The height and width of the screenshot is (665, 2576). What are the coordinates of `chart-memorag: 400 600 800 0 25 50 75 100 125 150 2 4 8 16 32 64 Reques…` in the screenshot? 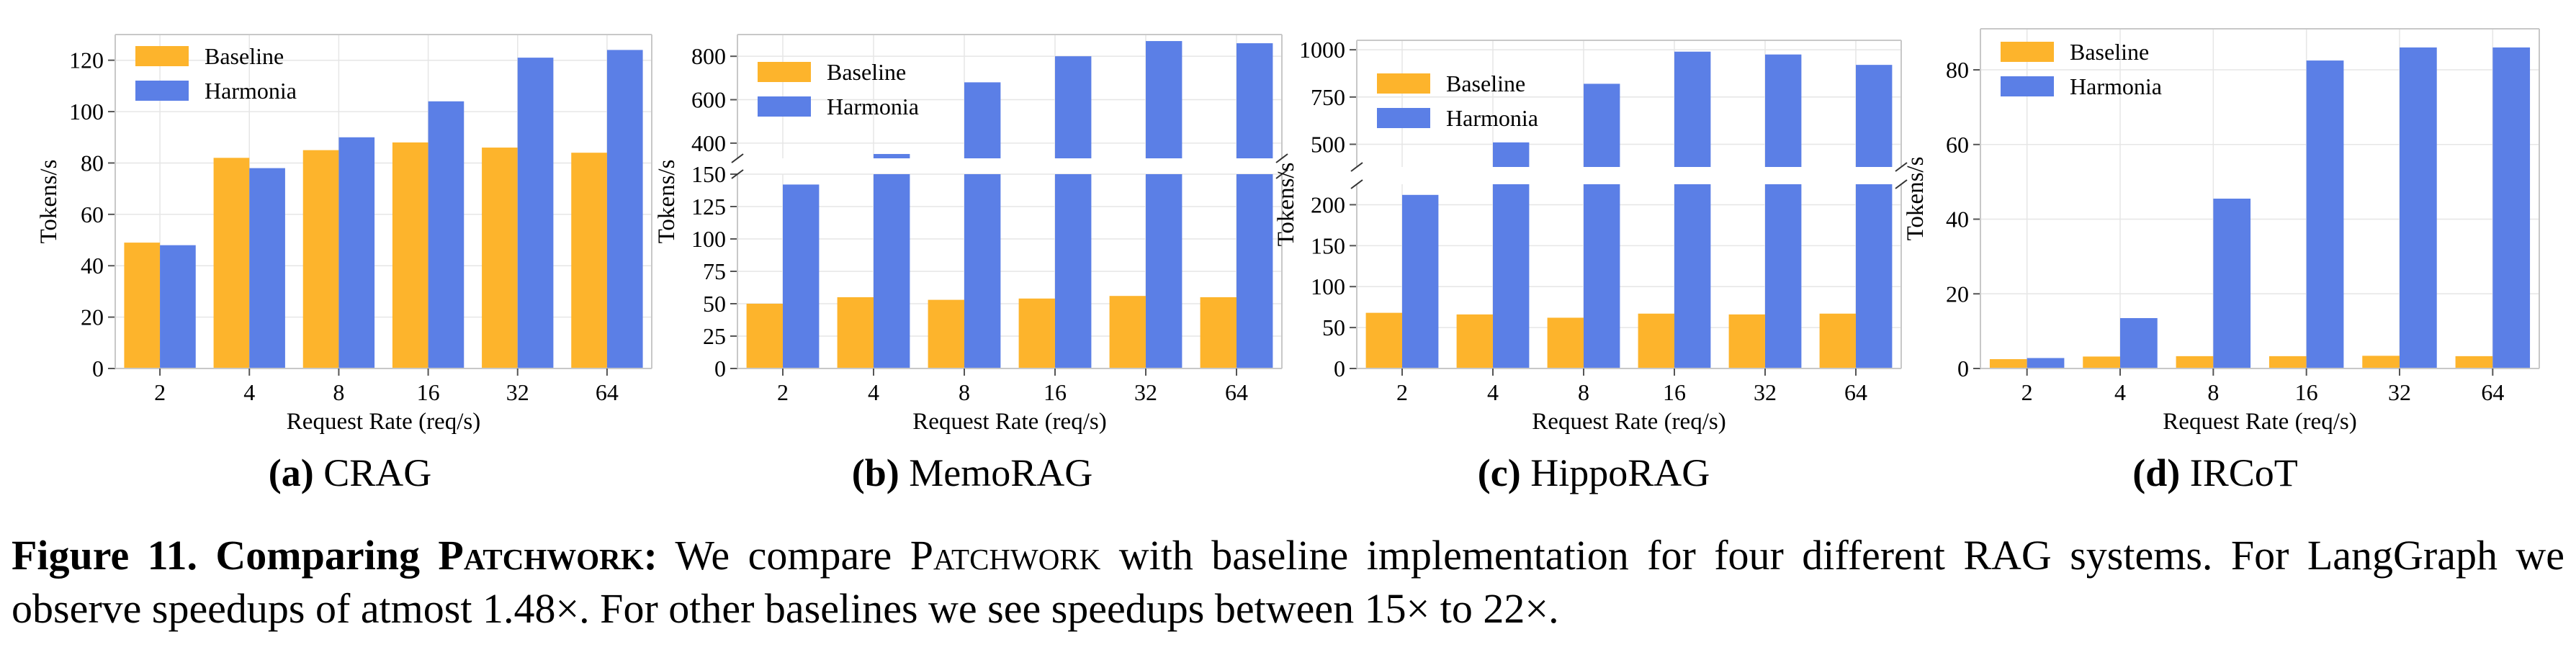 It's located at (971, 234).